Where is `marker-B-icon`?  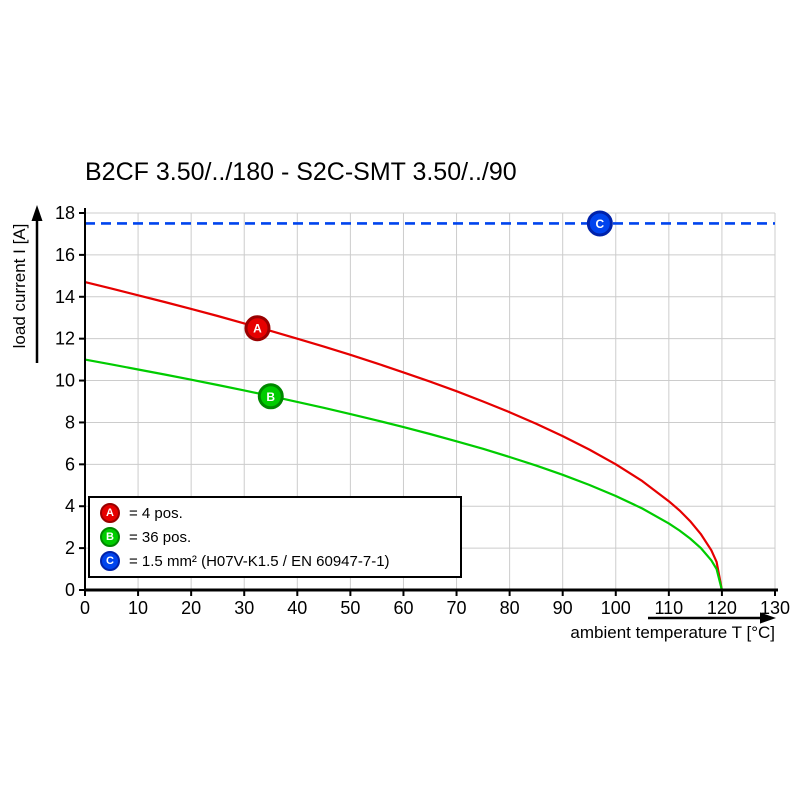 marker-B-icon is located at coordinates (270, 396).